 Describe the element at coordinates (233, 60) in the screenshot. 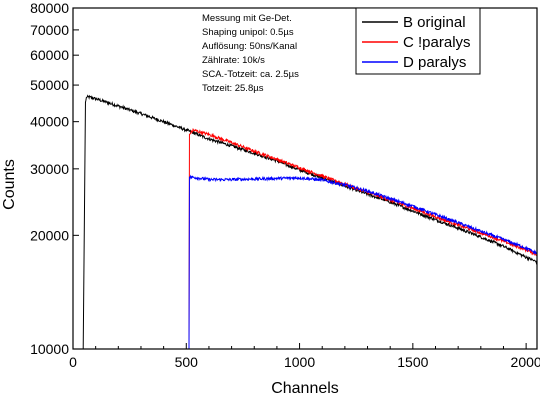

I see `annotation-line: Zählrate: 10k/s` at that location.